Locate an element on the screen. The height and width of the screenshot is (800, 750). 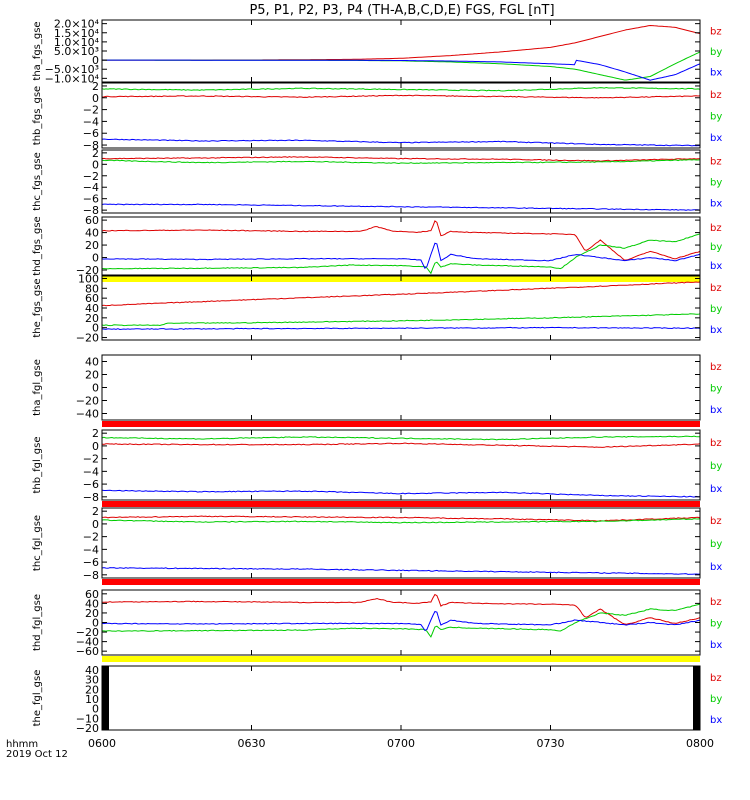
y-tick-label: 2.0×10⁴ is located at coordinates (77, 24).